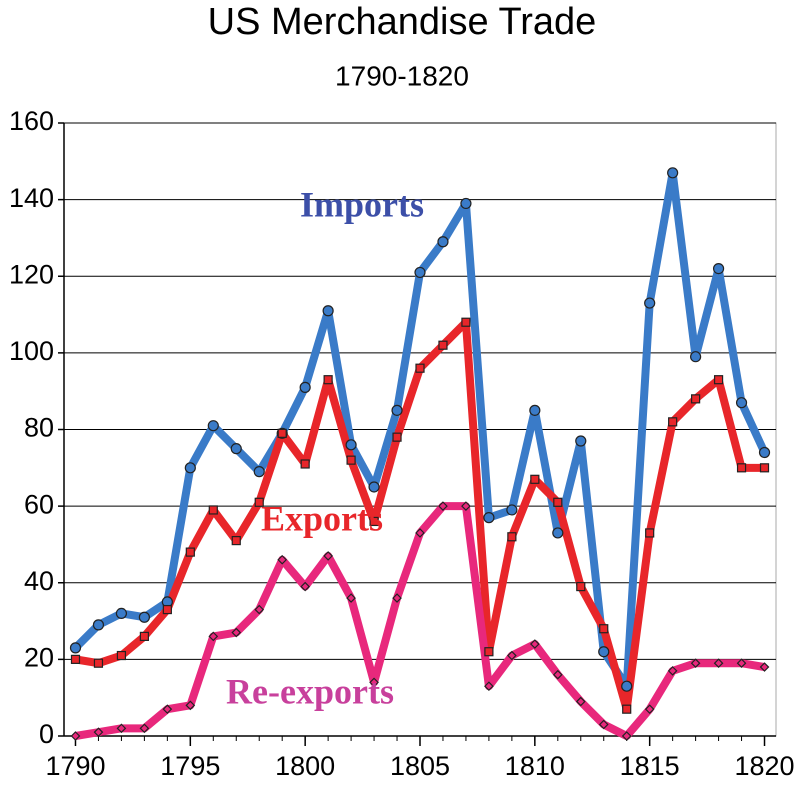 The height and width of the screenshot is (785, 800). Describe the element at coordinates (764, 766) in the screenshot. I see `x-tick-label: 1820` at that location.